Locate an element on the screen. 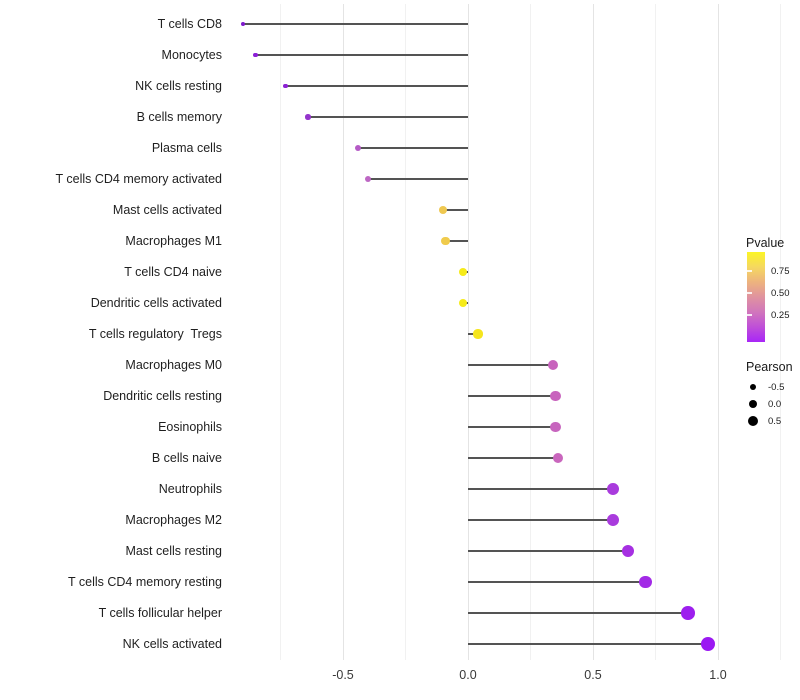 The width and height of the screenshot is (800, 700). category-label: Eosinophils is located at coordinates (190, 427).